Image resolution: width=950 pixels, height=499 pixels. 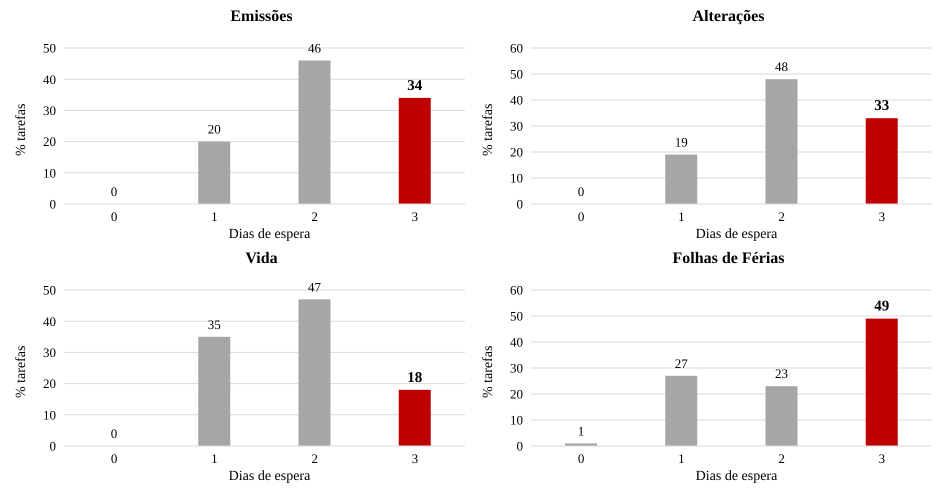 I want to click on data-label: 20, so click(x=214, y=129).